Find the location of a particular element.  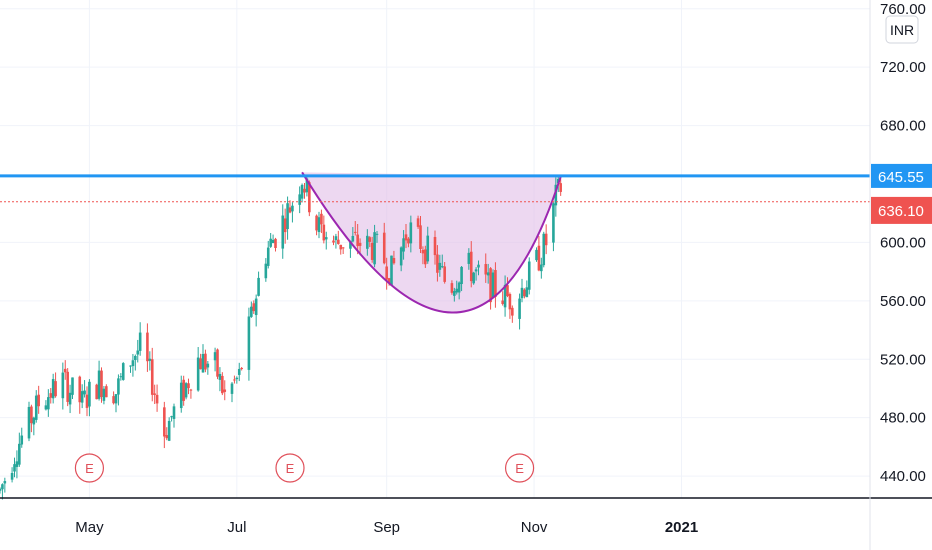

currency-badge-frame is located at coordinates (902, 29).